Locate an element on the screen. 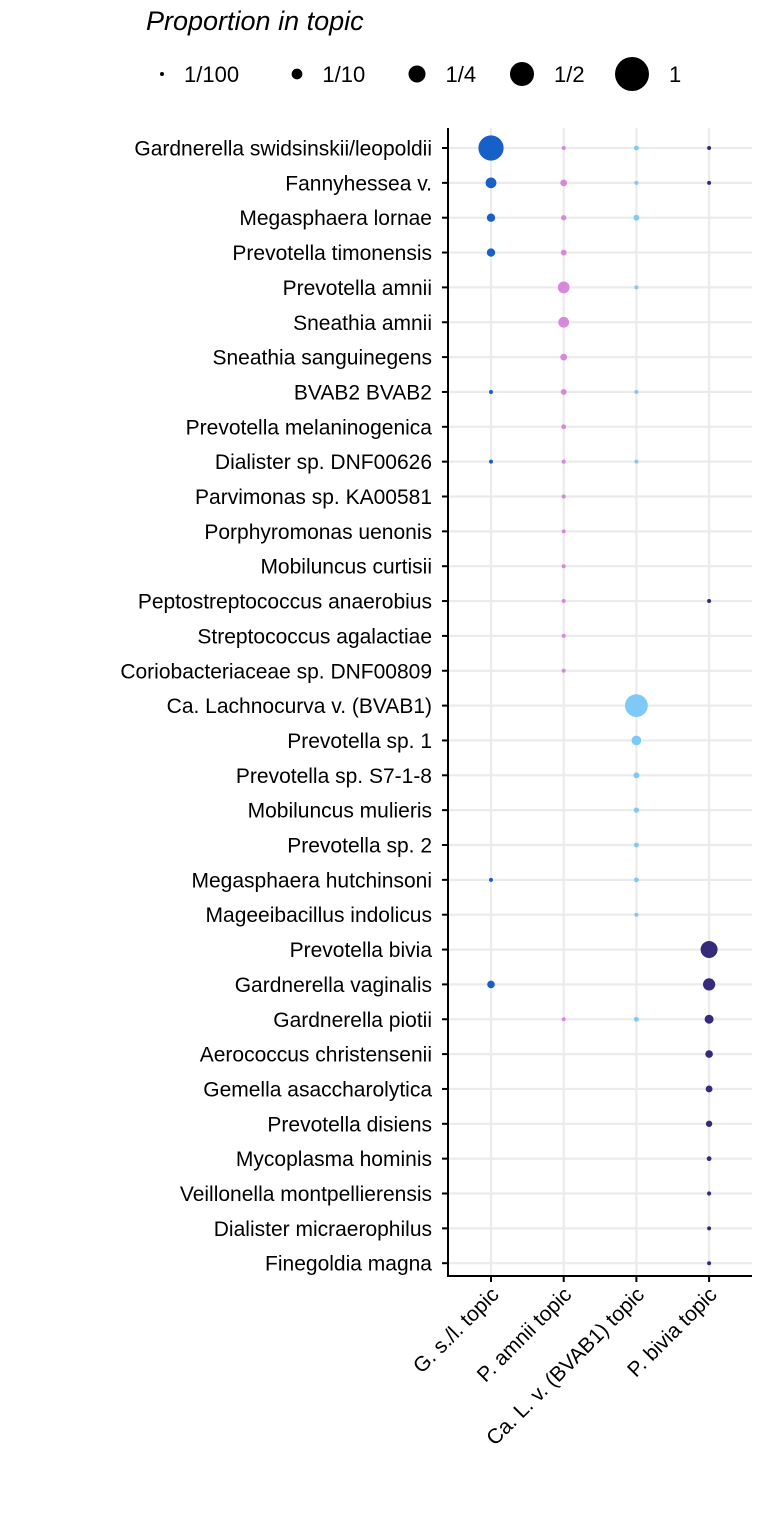 The width and height of the screenshot is (768, 1536). point-prevotella-timonensis-p-amnii-topic is located at coordinates (563, 252).